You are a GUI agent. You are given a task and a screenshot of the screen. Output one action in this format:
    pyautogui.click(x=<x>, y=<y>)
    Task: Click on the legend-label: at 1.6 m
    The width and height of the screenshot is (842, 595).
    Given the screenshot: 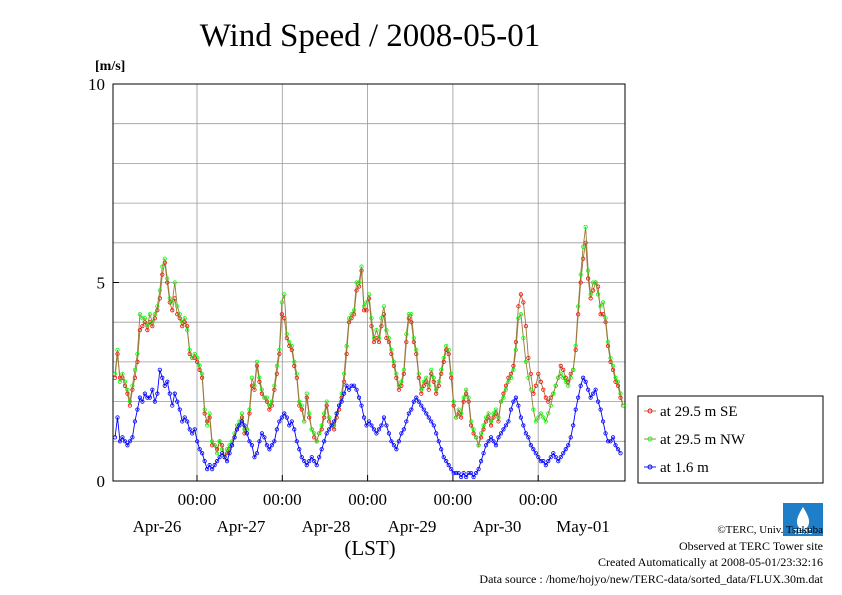 What is the action you would take?
    pyautogui.click(x=684, y=468)
    